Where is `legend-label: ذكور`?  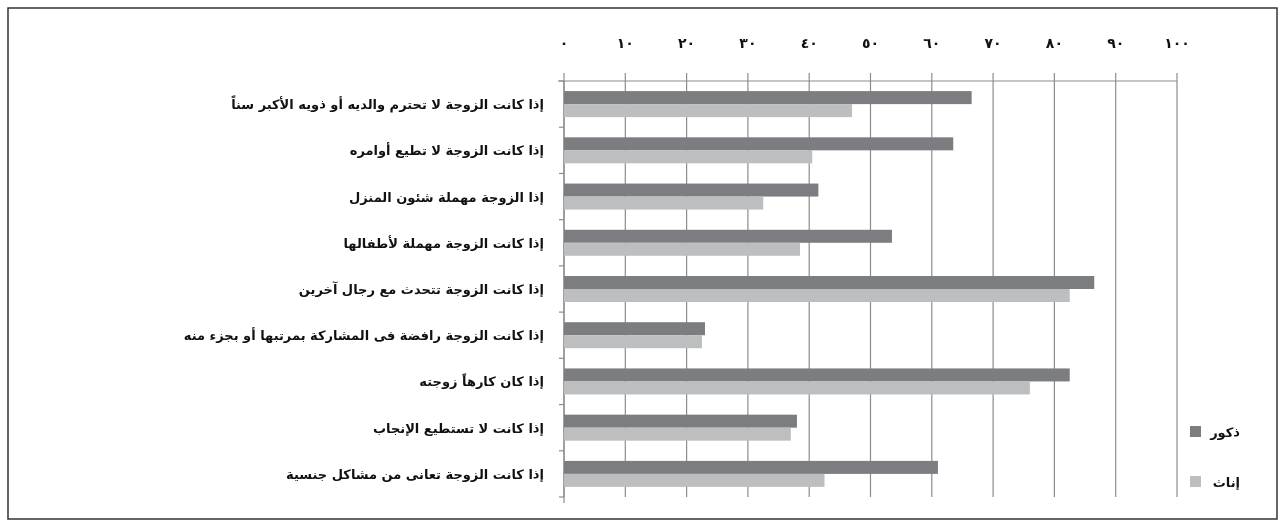
legend-label: ذكور is located at coordinates (1225, 432).